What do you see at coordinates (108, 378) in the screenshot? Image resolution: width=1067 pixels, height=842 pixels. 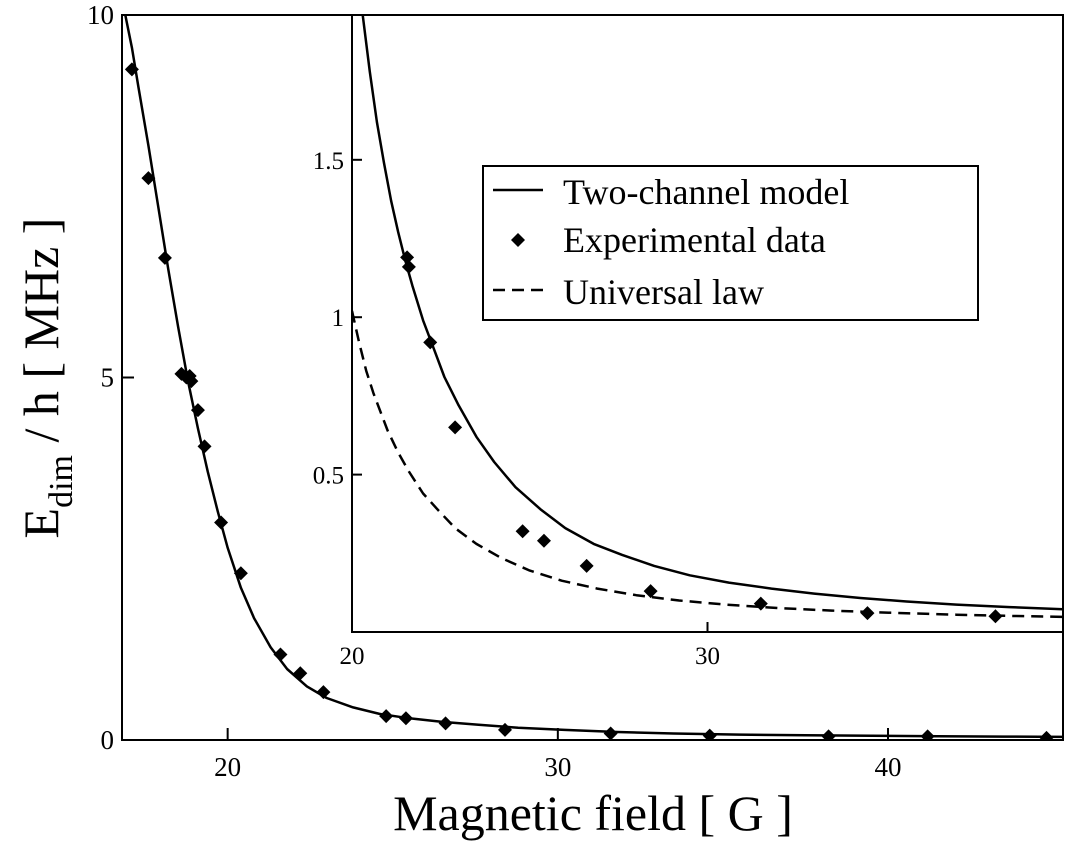 I see `main-y-tick-label: 5` at bounding box center [108, 378].